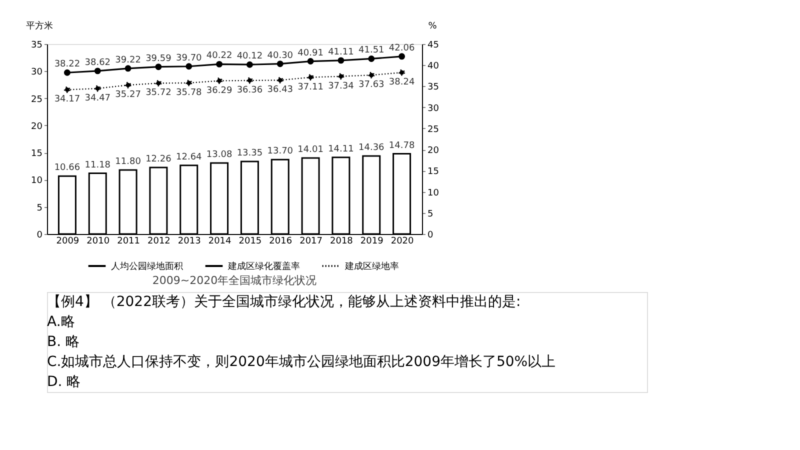 The height and width of the screenshot is (450, 800). Describe the element at coordinates (159, 159) in the screenshot. I see `data-label: 12.26` at that location.